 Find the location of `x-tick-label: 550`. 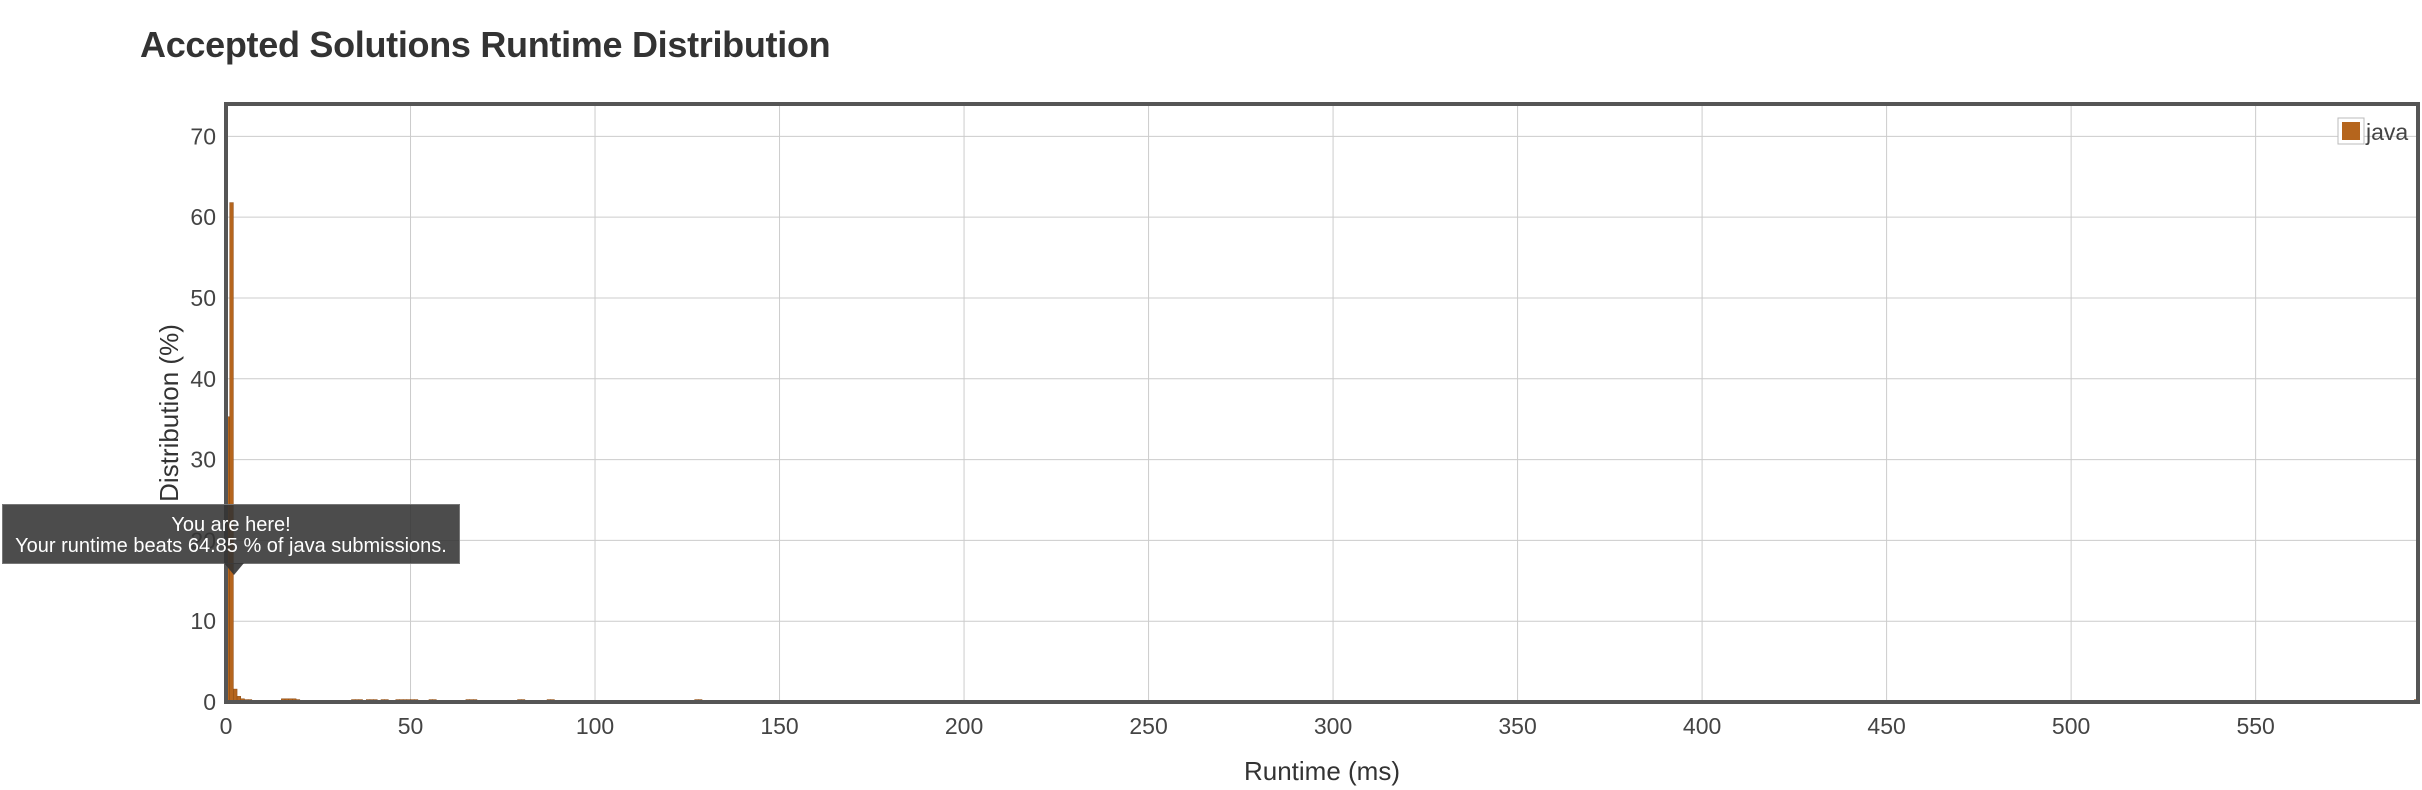

x-tick-label: 550 is located at coordinates (2255, 726).